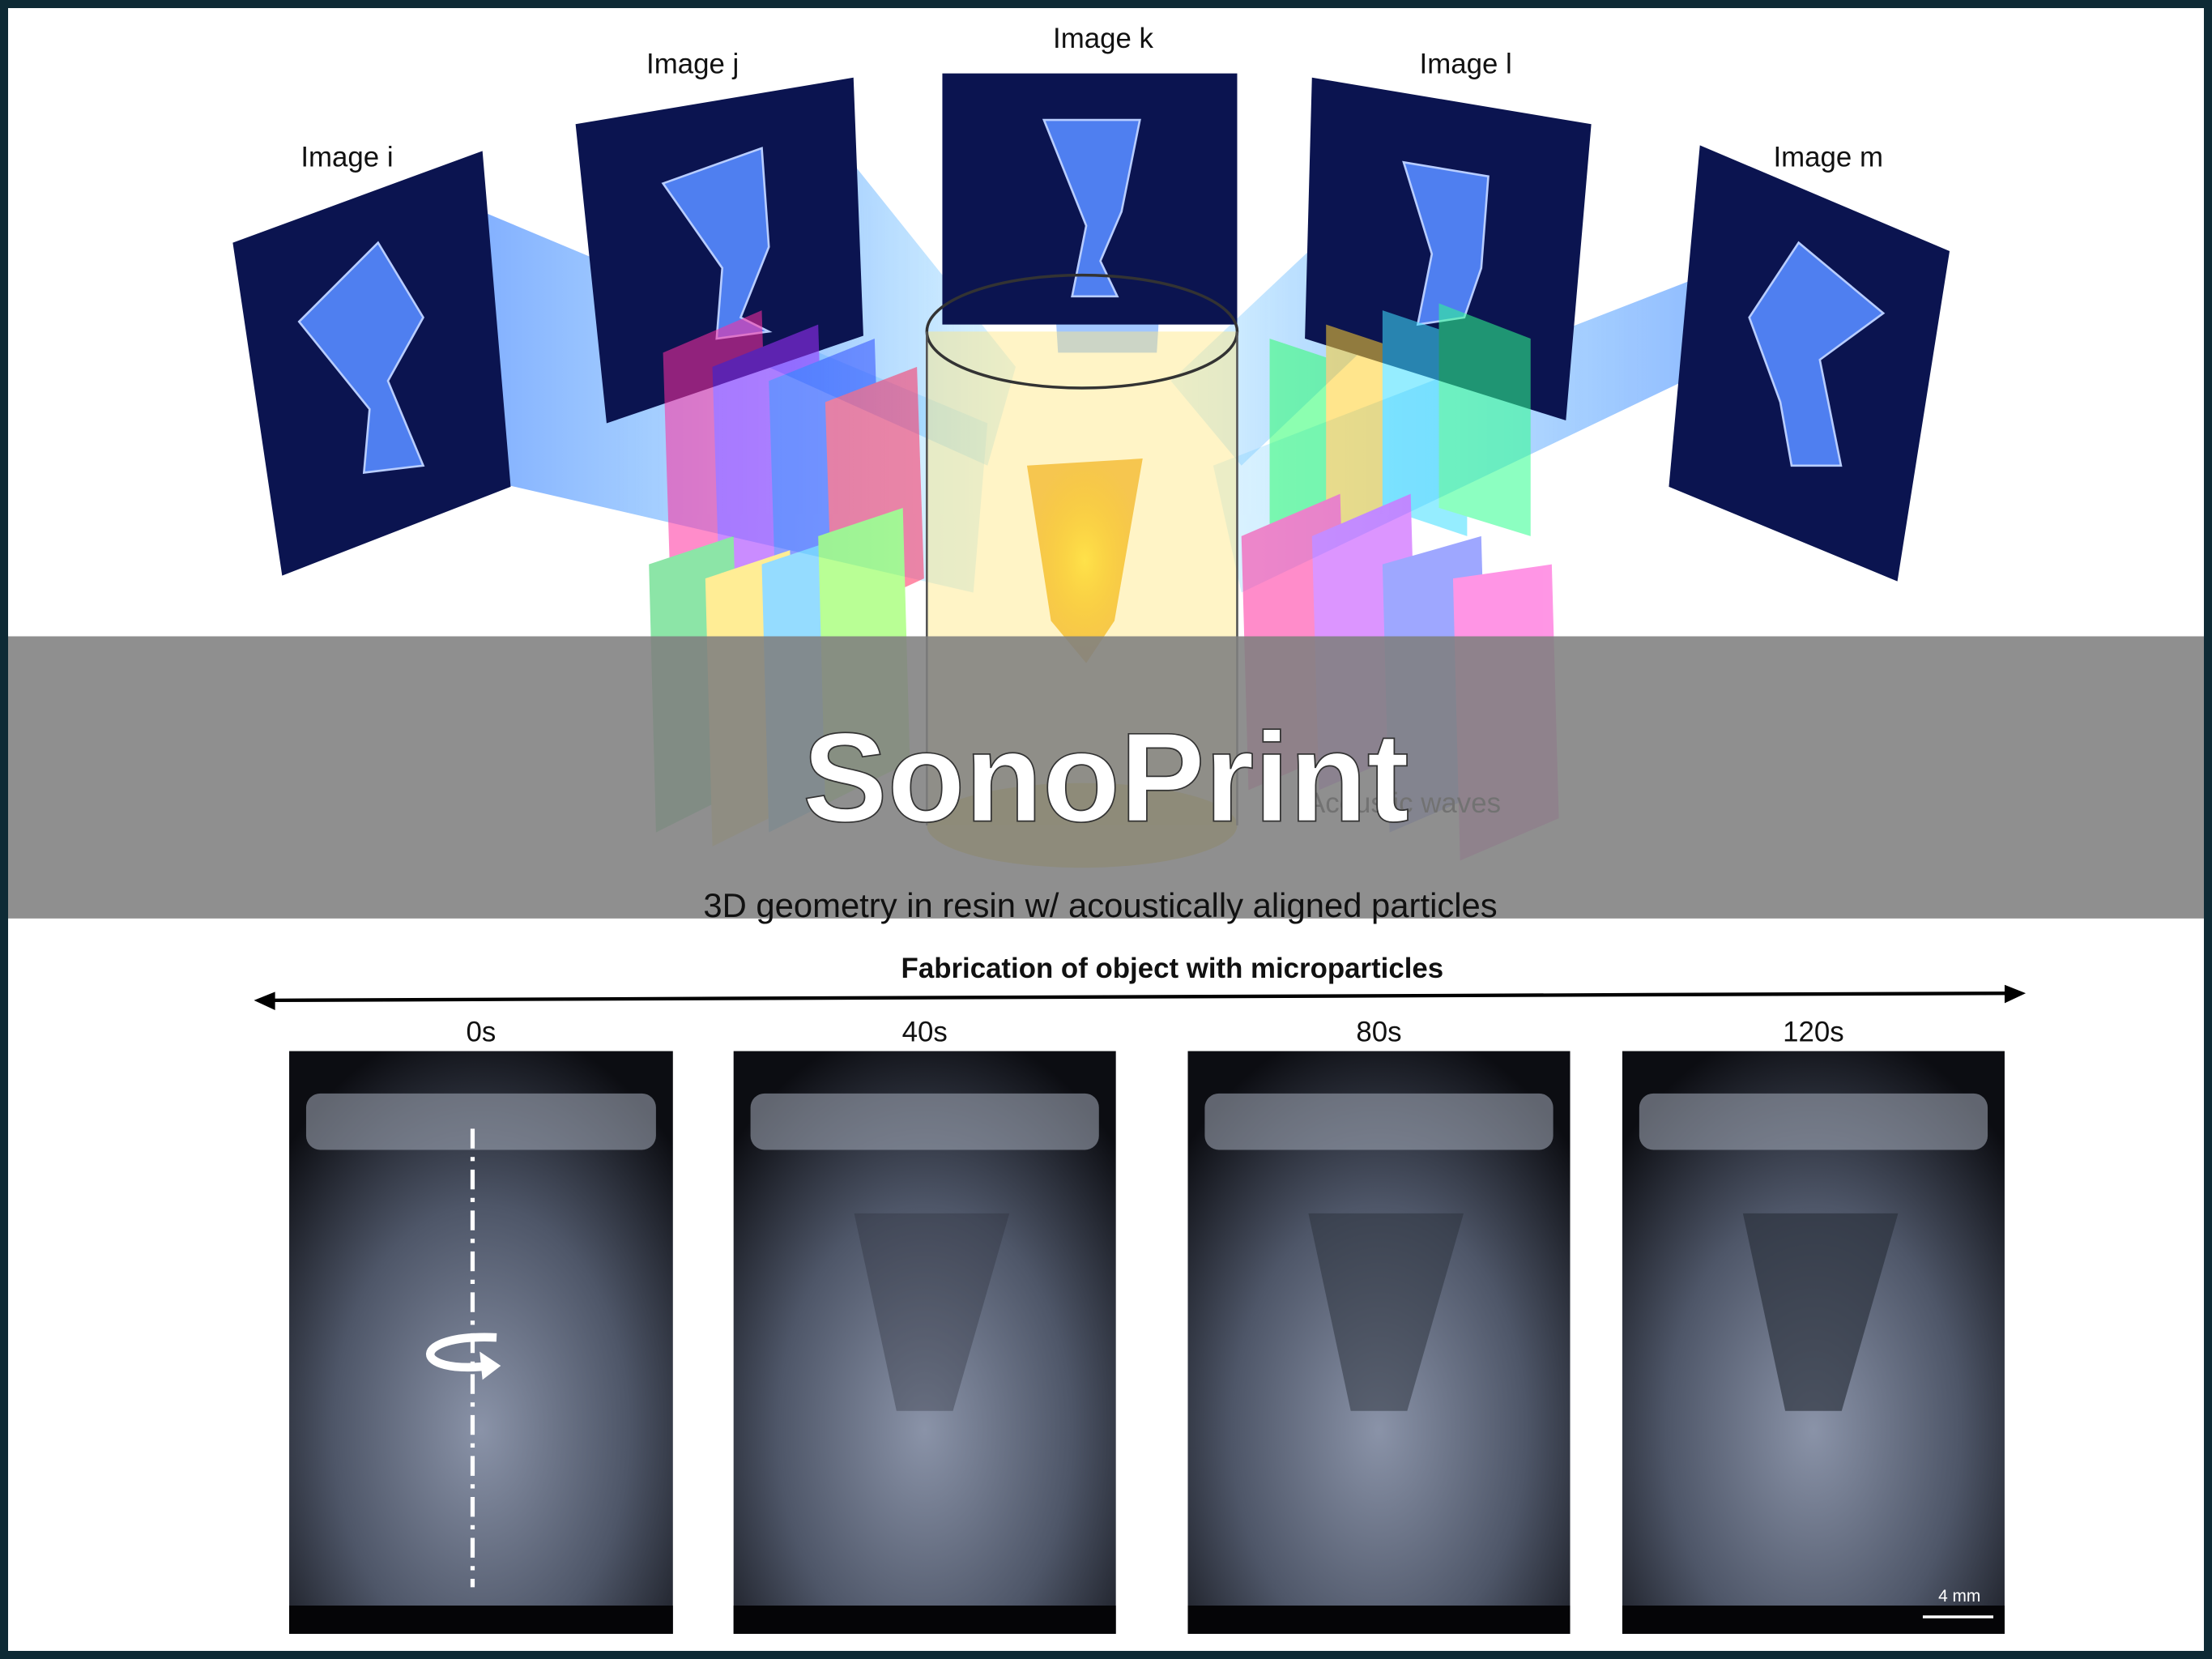  I want to click on time-label: 40s, so click(925, 1031).